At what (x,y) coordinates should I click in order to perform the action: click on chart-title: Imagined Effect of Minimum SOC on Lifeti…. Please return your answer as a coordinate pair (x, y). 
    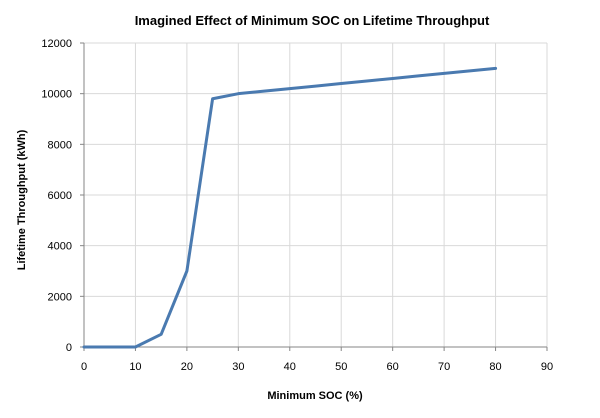
    Looking at the image, I should click on (312, 20).